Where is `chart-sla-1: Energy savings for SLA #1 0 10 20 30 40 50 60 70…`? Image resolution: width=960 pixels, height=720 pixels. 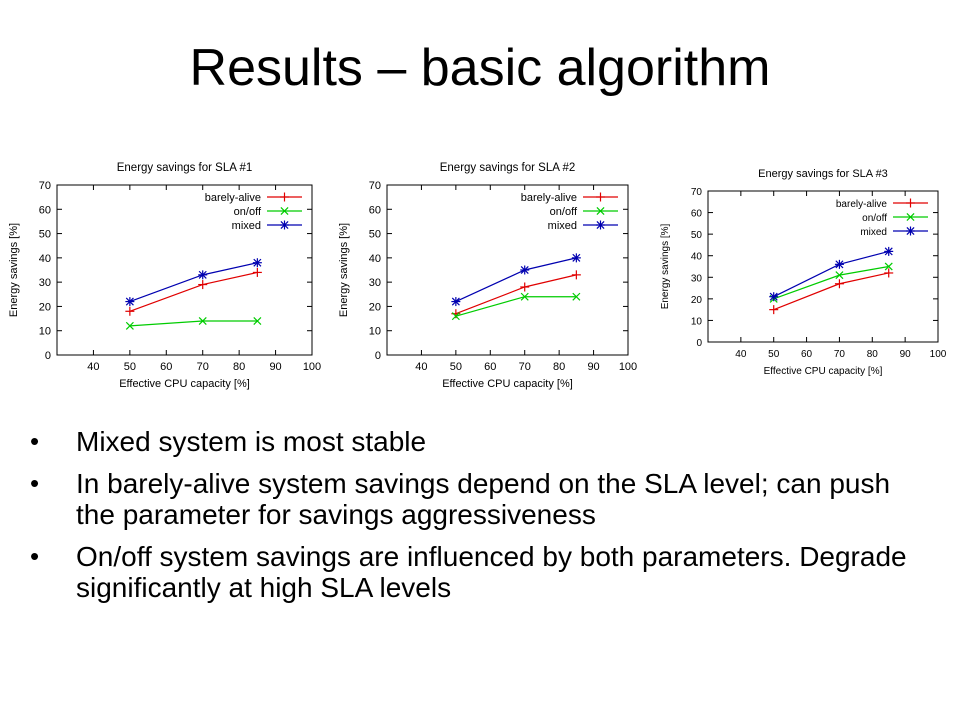 chart-sla-1: Energy savings for SLA #1 0 10 20 30 40 50 60 70… is located at coordinates (164, 276).